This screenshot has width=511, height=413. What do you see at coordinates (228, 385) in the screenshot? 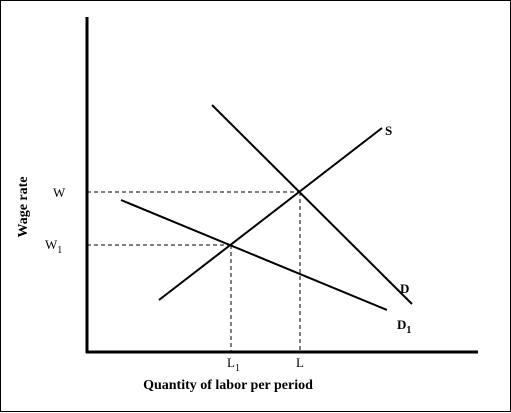
I see `x-axis-title: Quantity of labor per period` at bounding box center [228, 385].